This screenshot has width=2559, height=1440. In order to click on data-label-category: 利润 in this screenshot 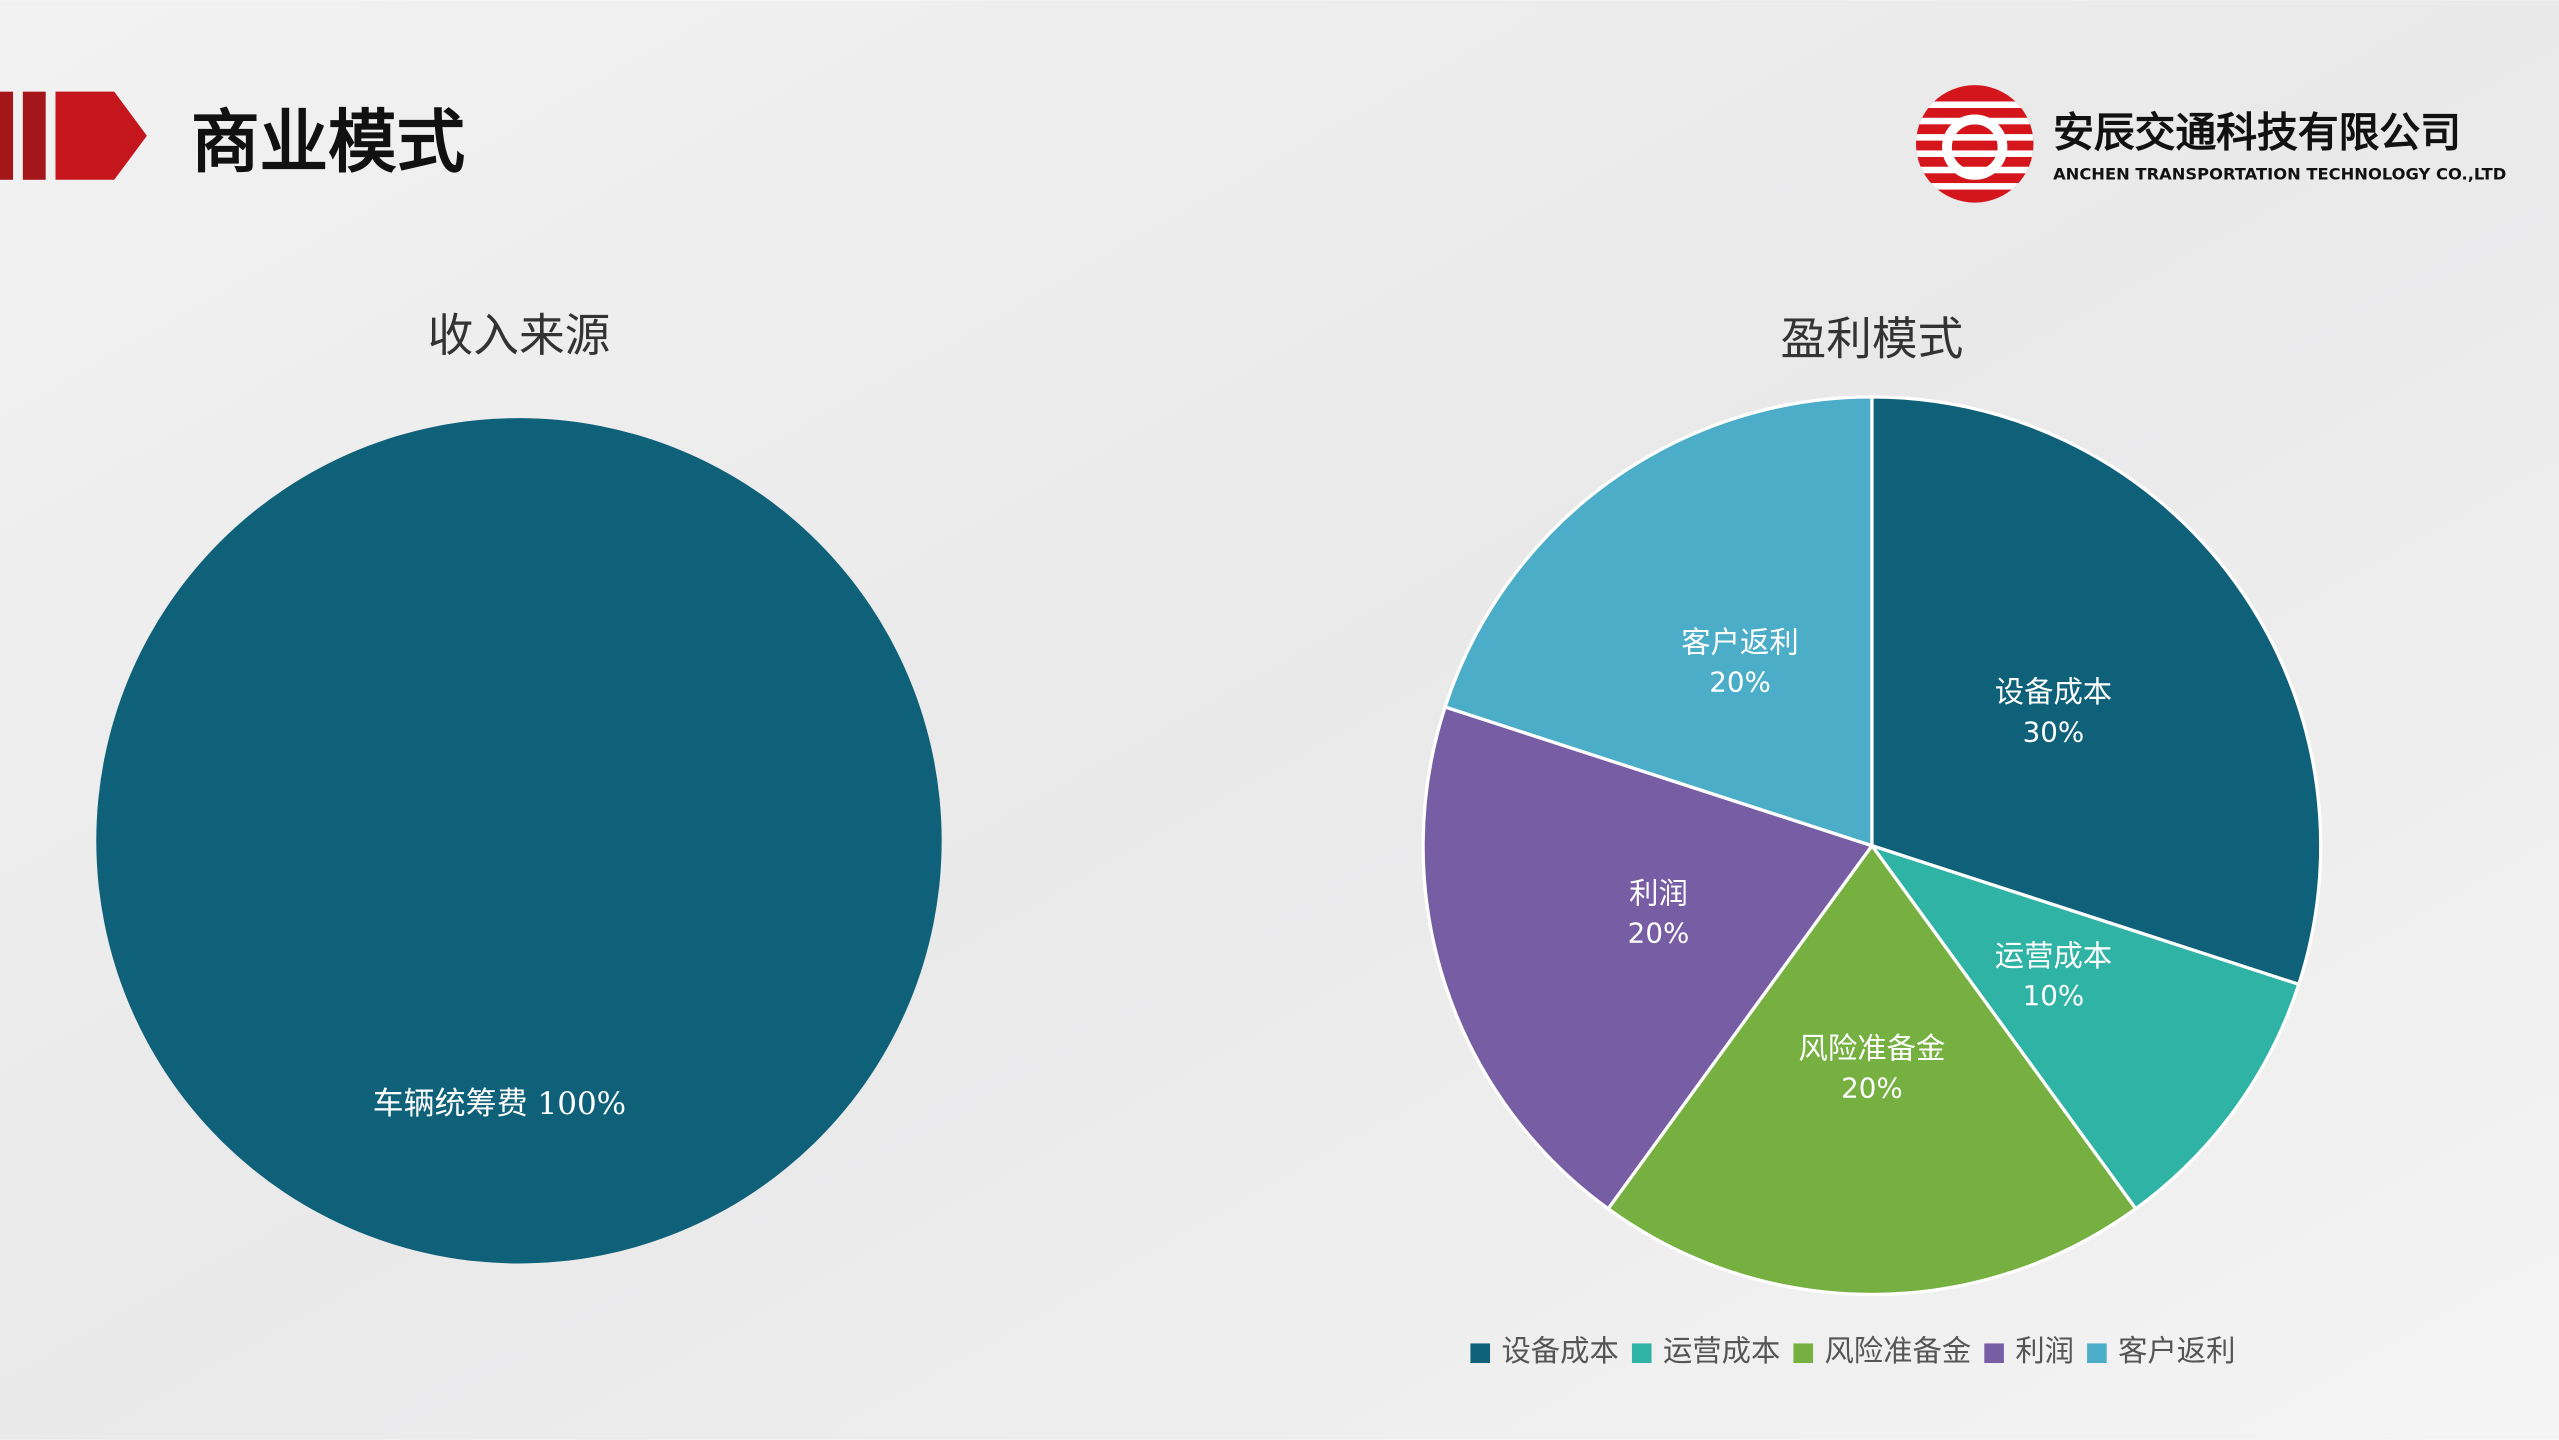, I will do `click(1658, 893)`.